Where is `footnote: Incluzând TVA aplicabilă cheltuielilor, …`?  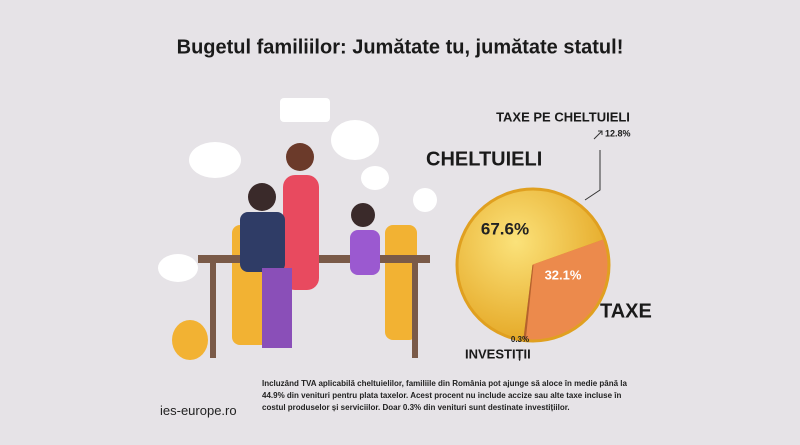 footnote: Incluzând TVA aplicabilă cheltuielilor, … is located at coordinates (444, 395).